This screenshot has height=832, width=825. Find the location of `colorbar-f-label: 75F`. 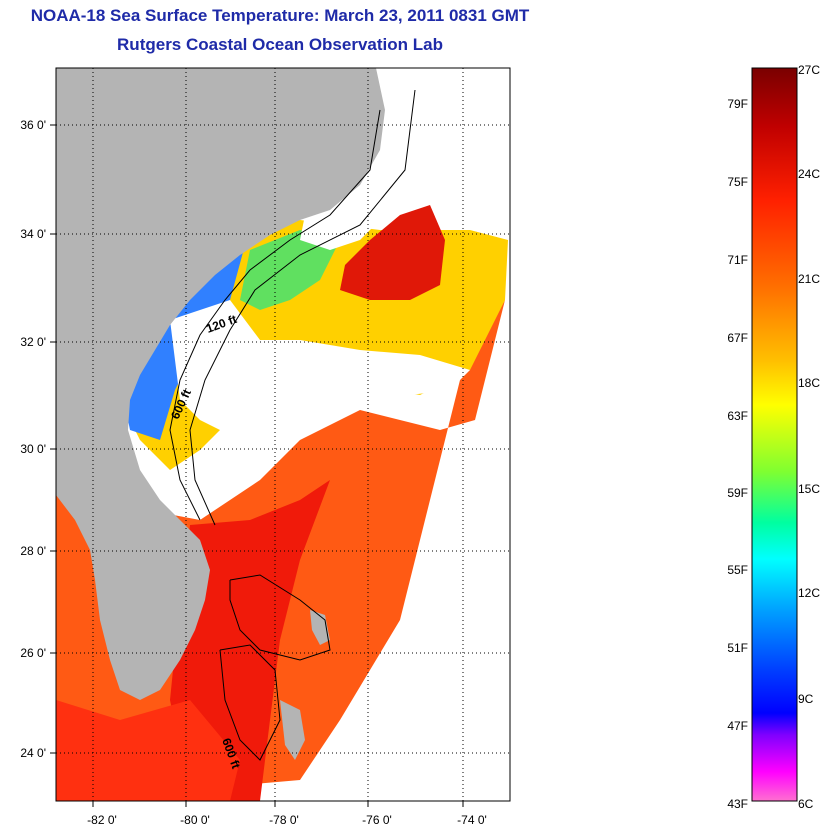

colorbar-f-label: 75F is located at coordinates (737, 182).